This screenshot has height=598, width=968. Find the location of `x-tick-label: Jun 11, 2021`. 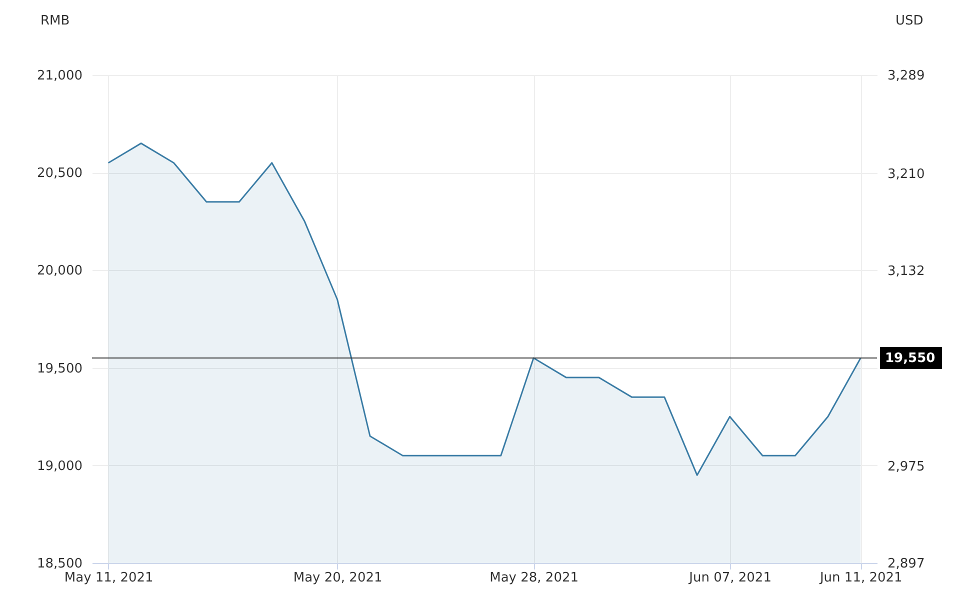

x-tick-label: Jun 11, 2021 is located at coordinates (860, 578).